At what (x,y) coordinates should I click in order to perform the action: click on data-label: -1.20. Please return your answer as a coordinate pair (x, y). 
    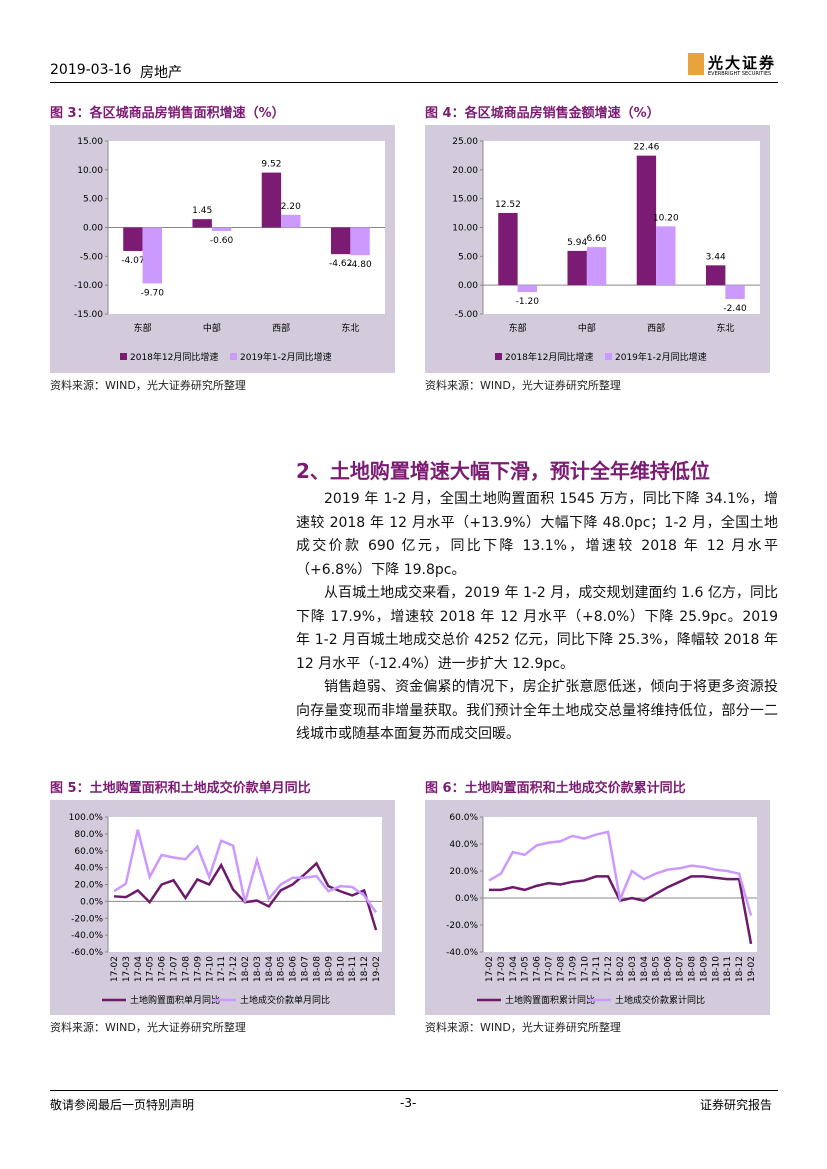
    Looking at the image, I should click on (528, 302).